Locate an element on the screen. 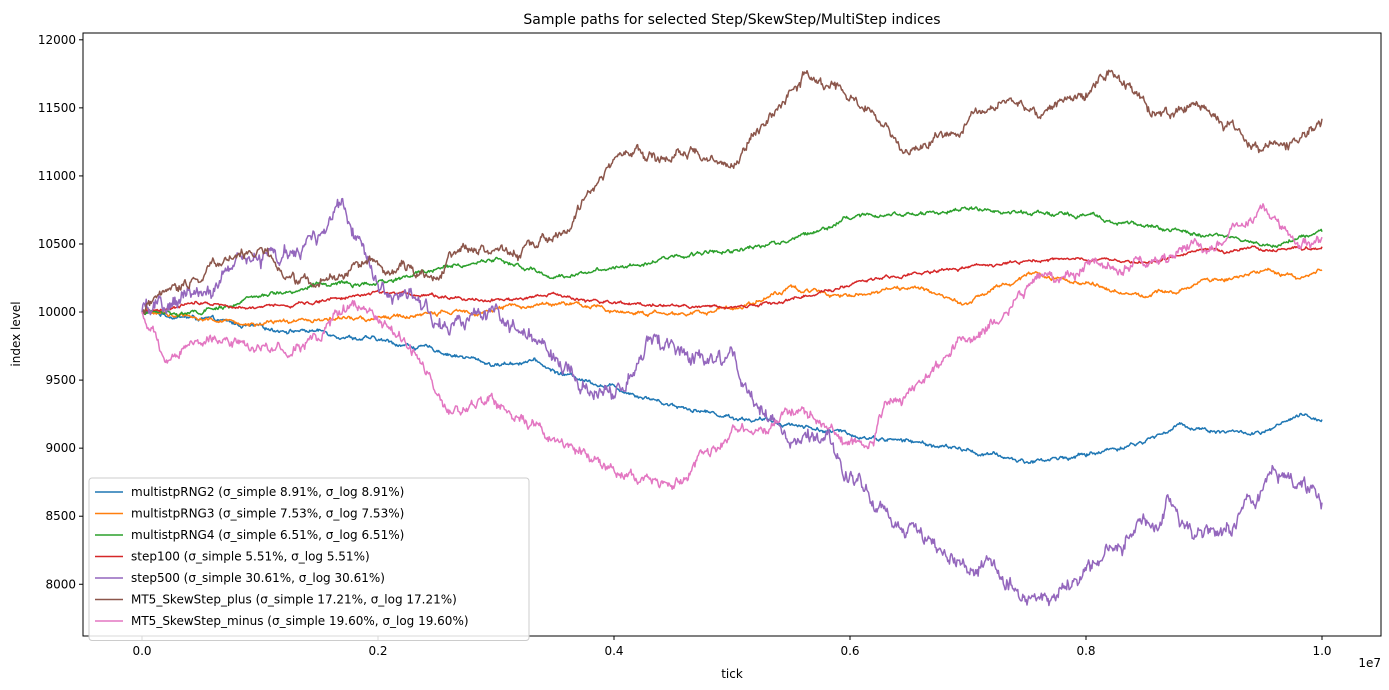 The width and height of the screenshot is (1389, 690). y-tick-label: 11500 is located at coordinates (57, 108).